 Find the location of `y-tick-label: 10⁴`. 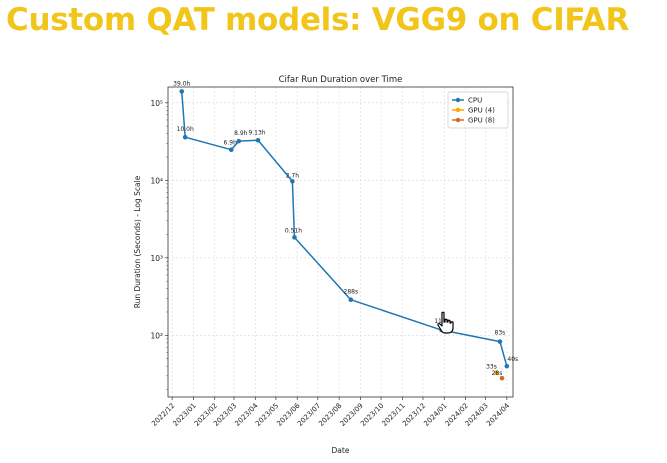

y-tick-label: 10⁴ is located at coordinates (156, 180).